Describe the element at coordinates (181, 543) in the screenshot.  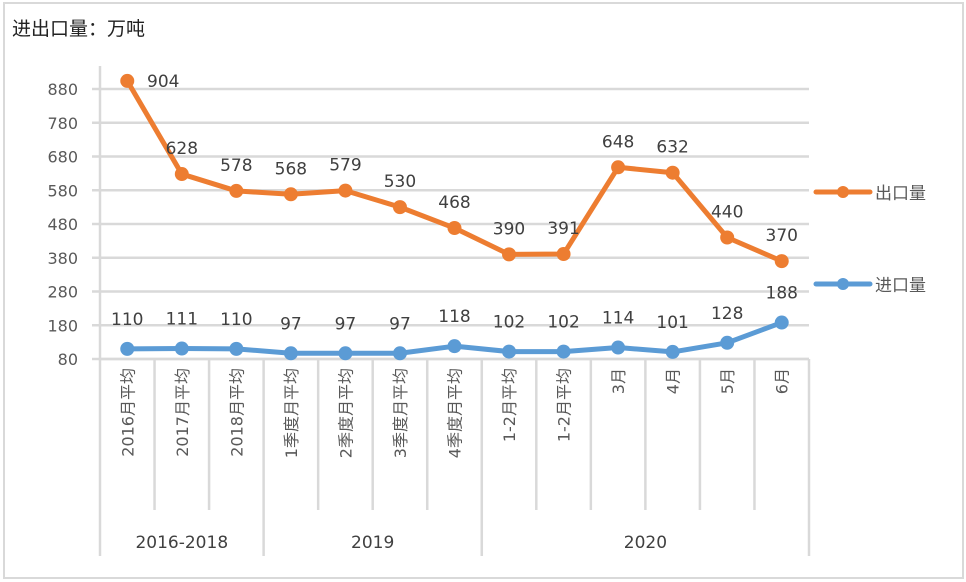
I see `x-group-label: 2016-2018` at that location.